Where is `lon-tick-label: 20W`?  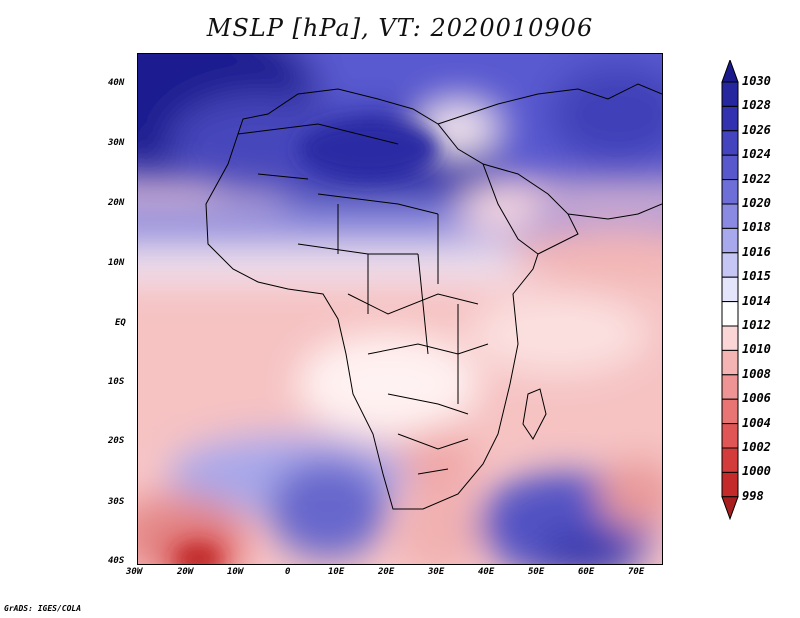 lon-tick-label: 20W is located at coordinates (185, 572).